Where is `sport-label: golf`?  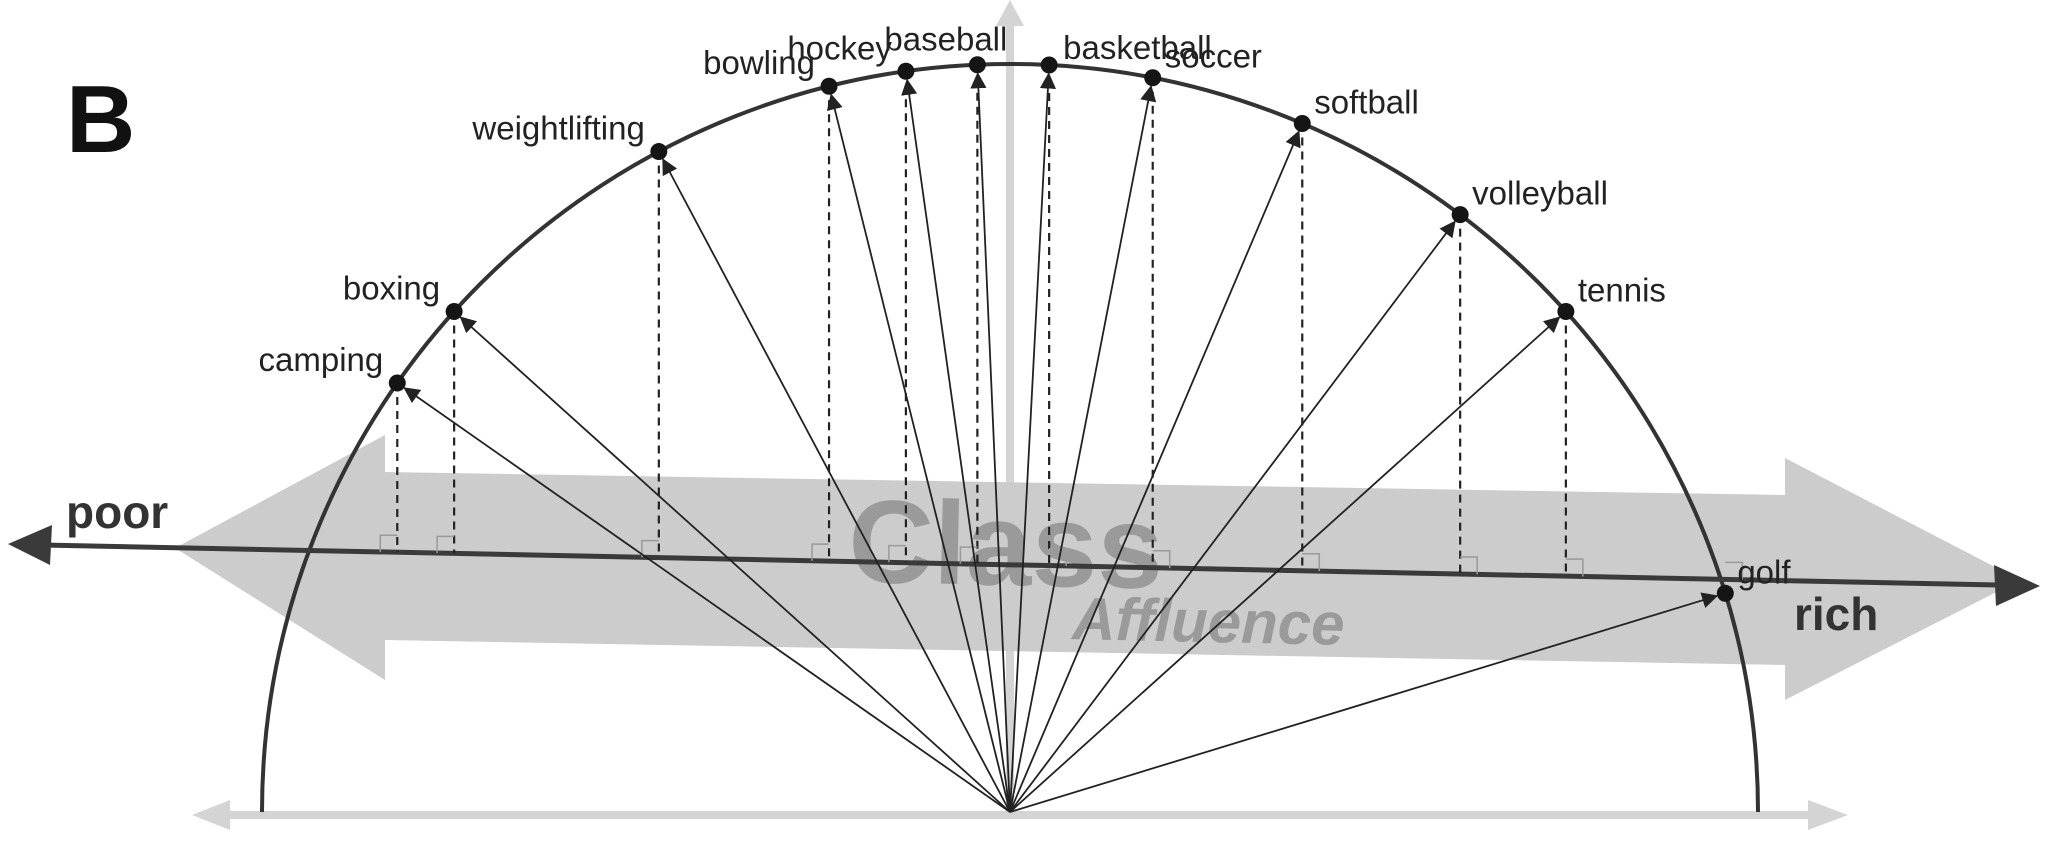 sport-label: golf is located at coordinates (1764, 571).